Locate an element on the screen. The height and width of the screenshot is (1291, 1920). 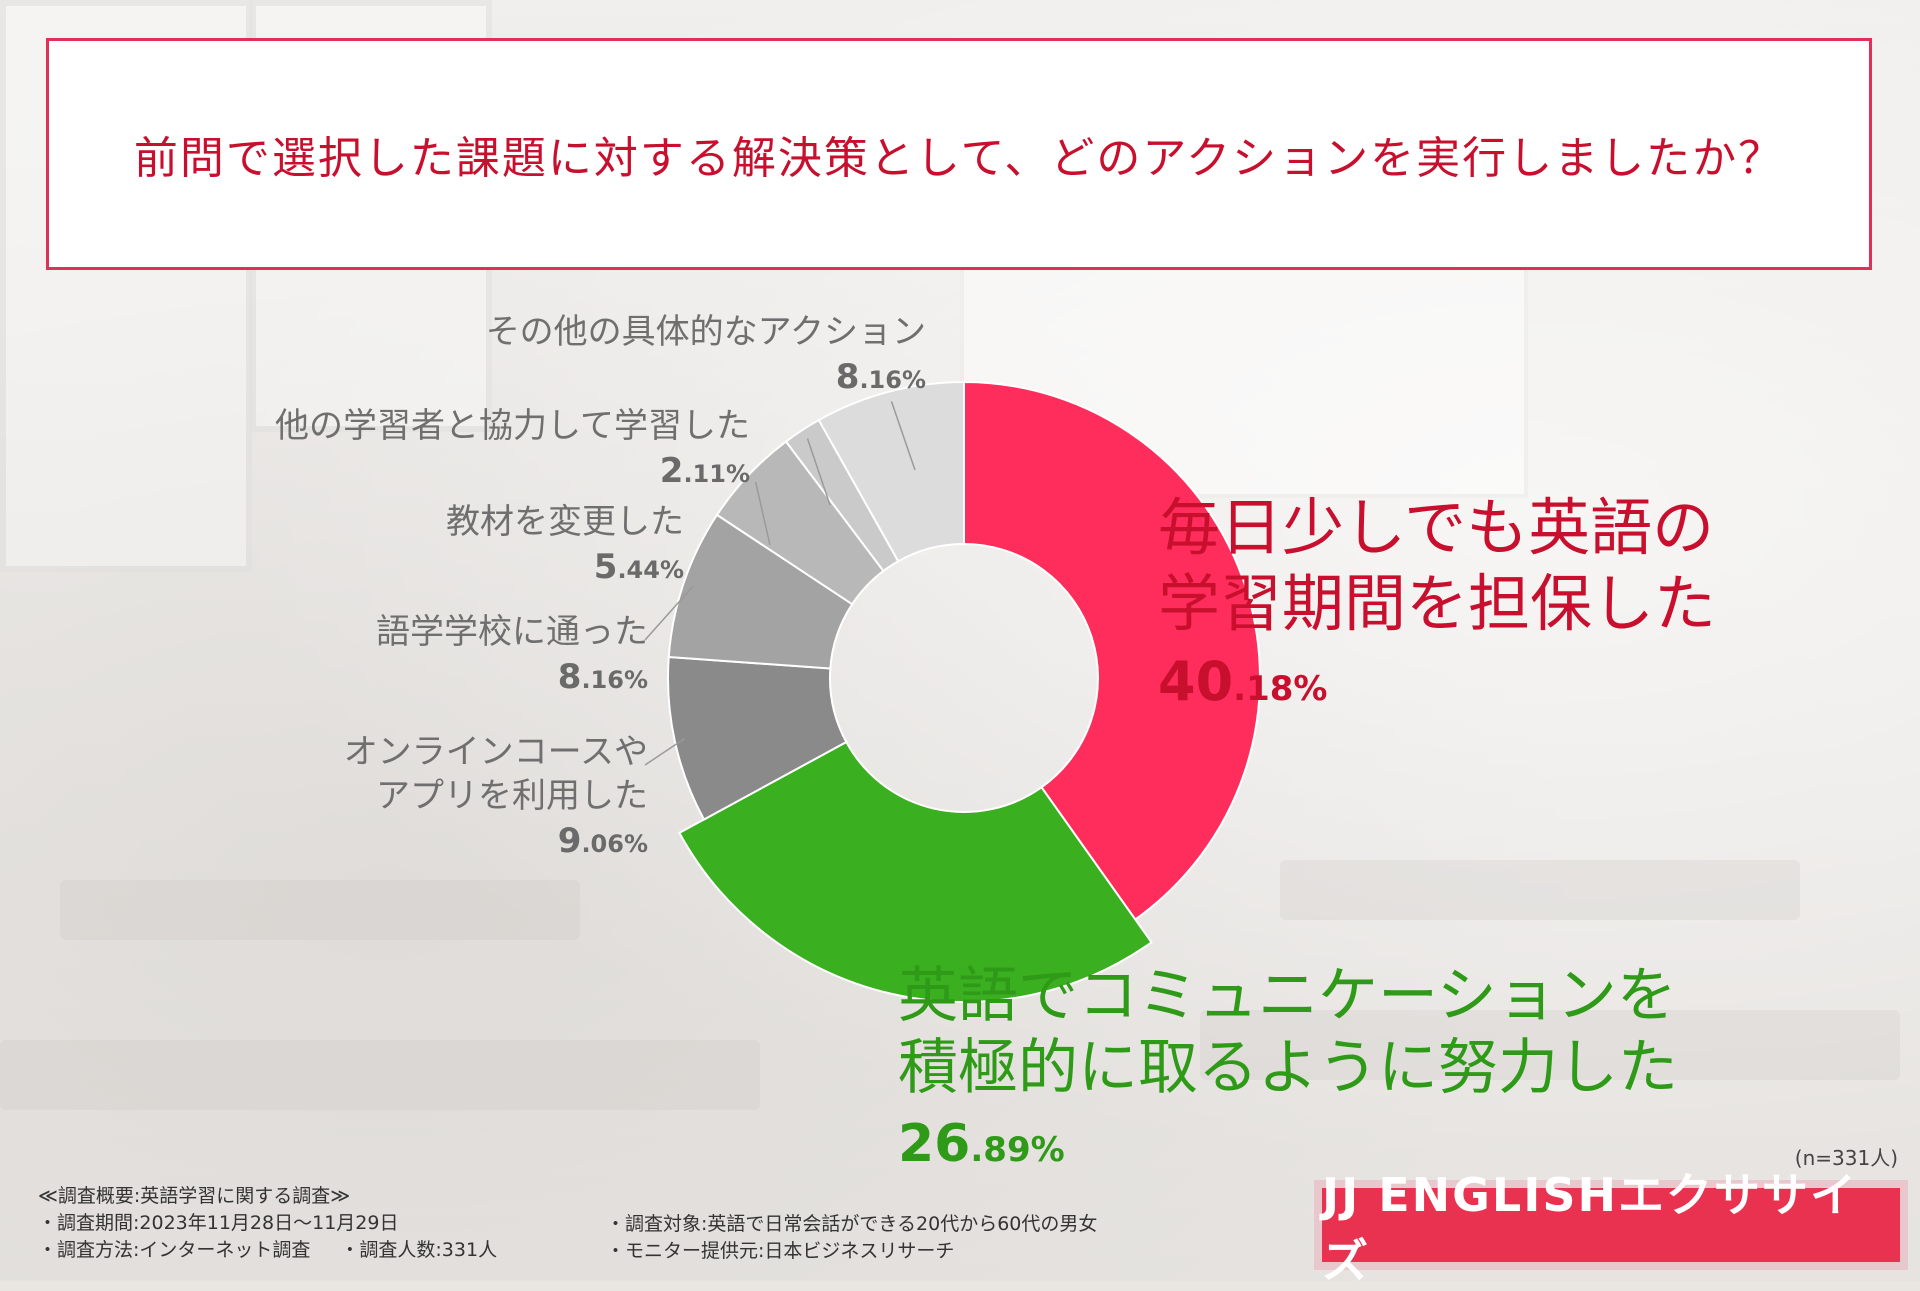
slice-label: 英語でコミュニケーションを is located at coordinates (1287, 996).